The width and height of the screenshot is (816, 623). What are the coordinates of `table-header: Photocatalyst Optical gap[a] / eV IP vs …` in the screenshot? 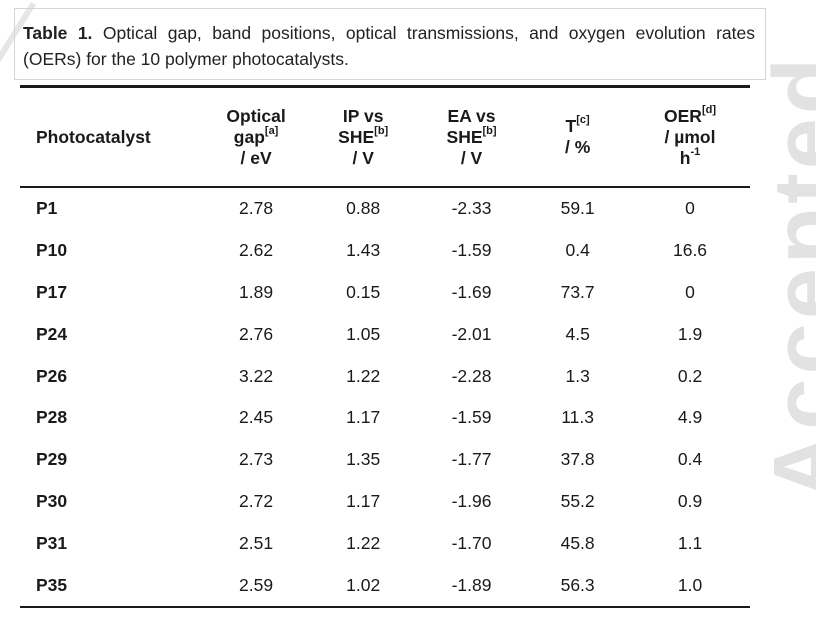 It's located at (385, 137).